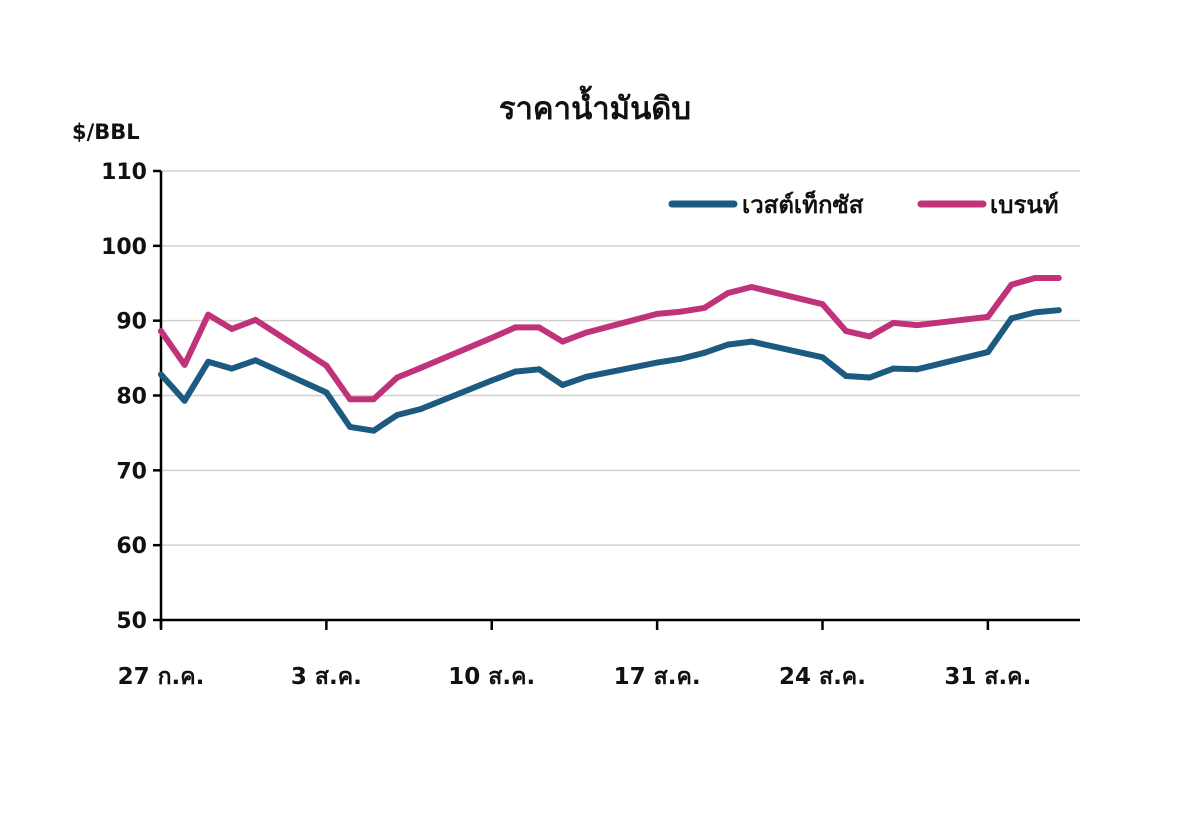 Image resolution: width=1200 pixels, height=821 pixels. I want to click on x-tick-label: 17 ส.ค., so click(657, 677).